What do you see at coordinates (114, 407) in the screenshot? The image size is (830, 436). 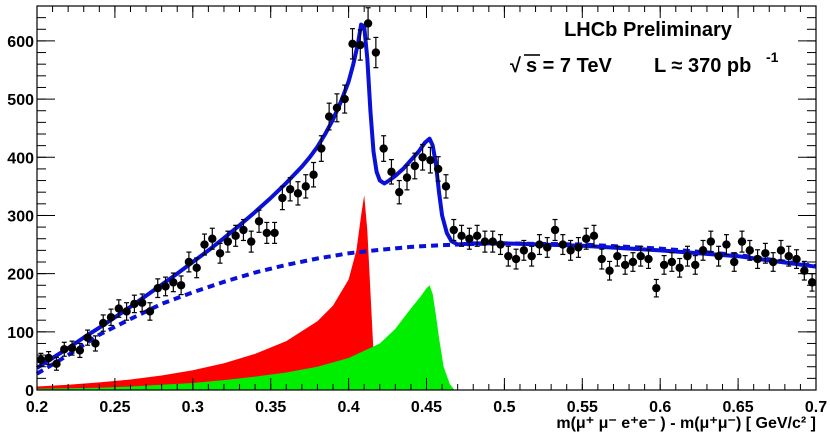 I see `x-tick-label: 0.25` at bounding box center [114, 407].